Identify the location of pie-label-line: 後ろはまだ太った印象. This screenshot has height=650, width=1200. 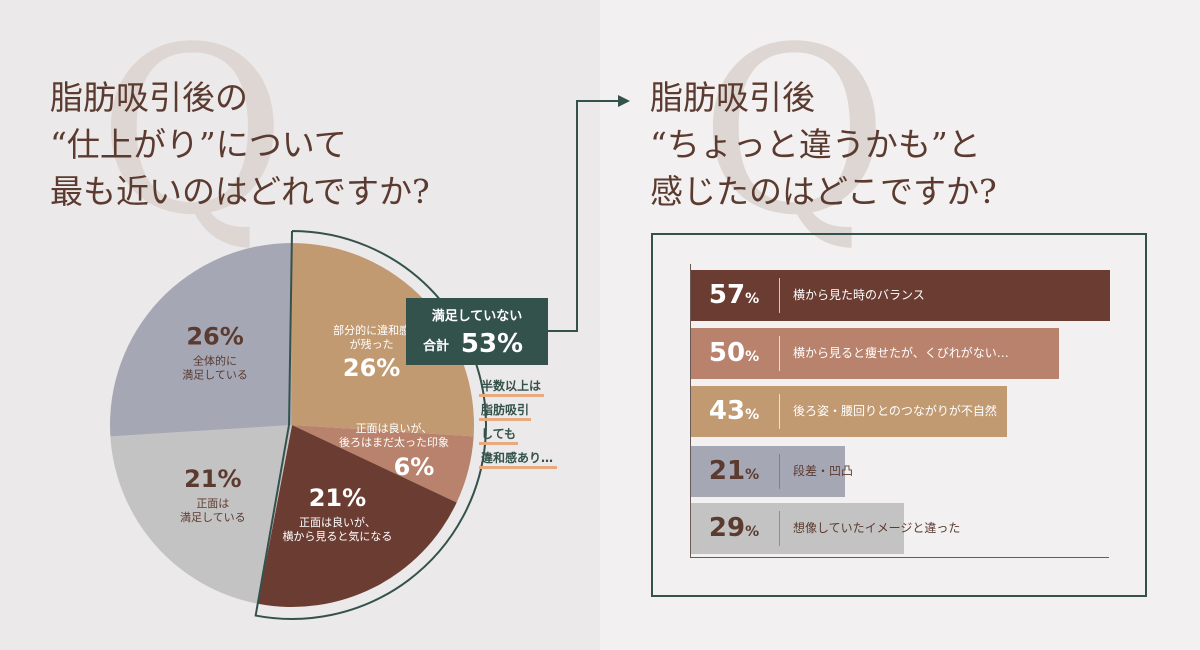
(394, 442).